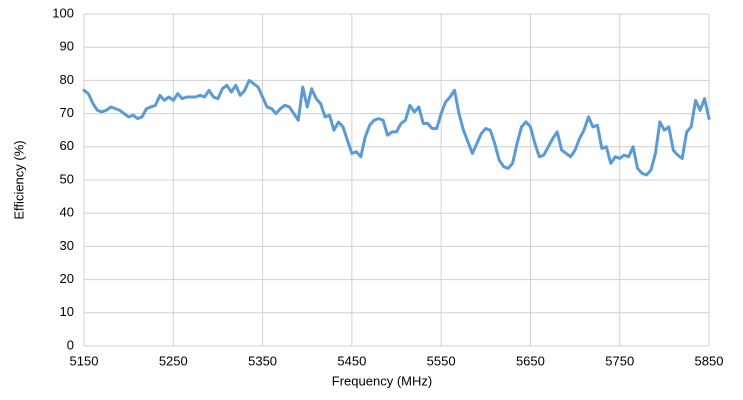  What do you see at coordinates (173, 360) in the screenshot?
I see `x-tick-label: 5250` at bounding box center [173, 360].